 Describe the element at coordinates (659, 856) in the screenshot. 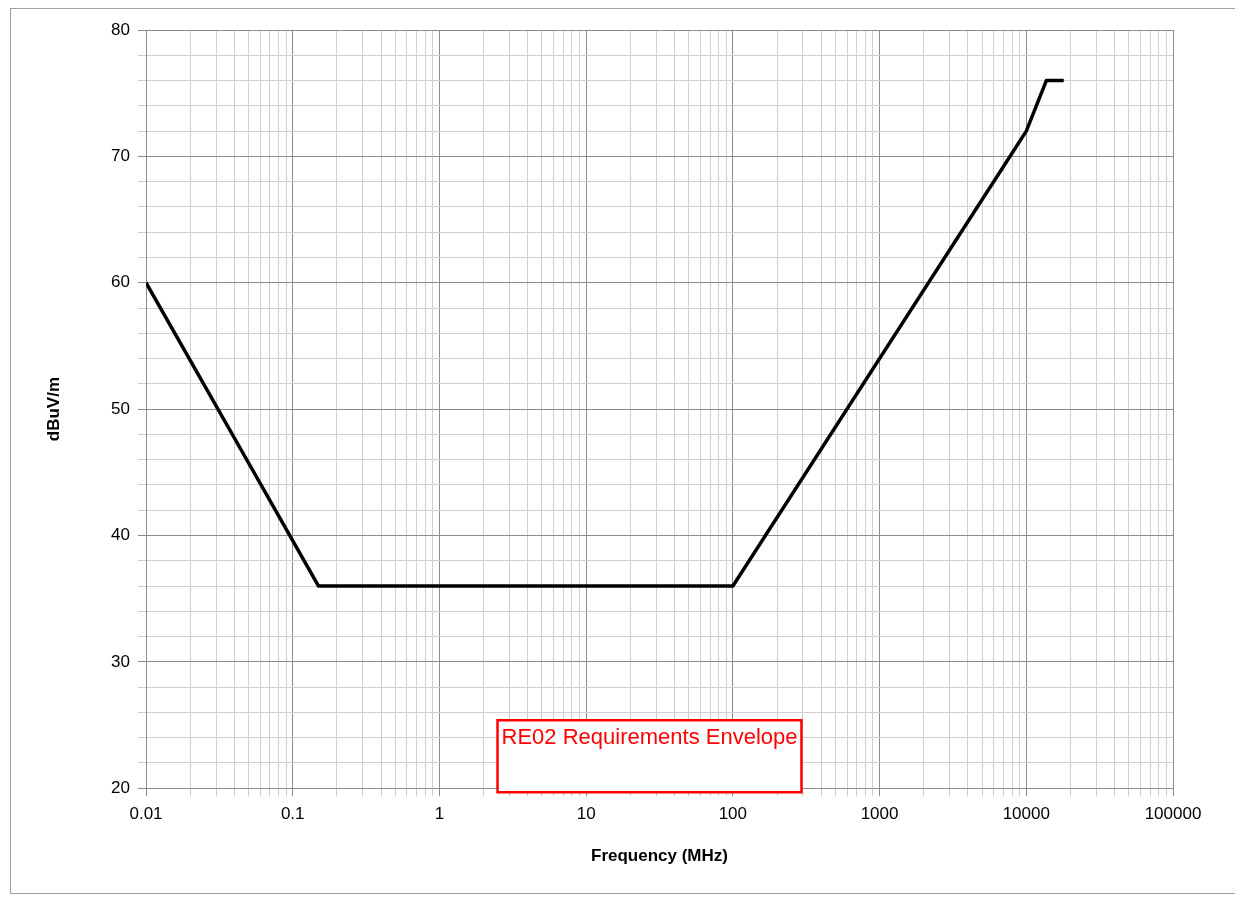

I see `x-axis-title: Frequency (MHz)` at that location.